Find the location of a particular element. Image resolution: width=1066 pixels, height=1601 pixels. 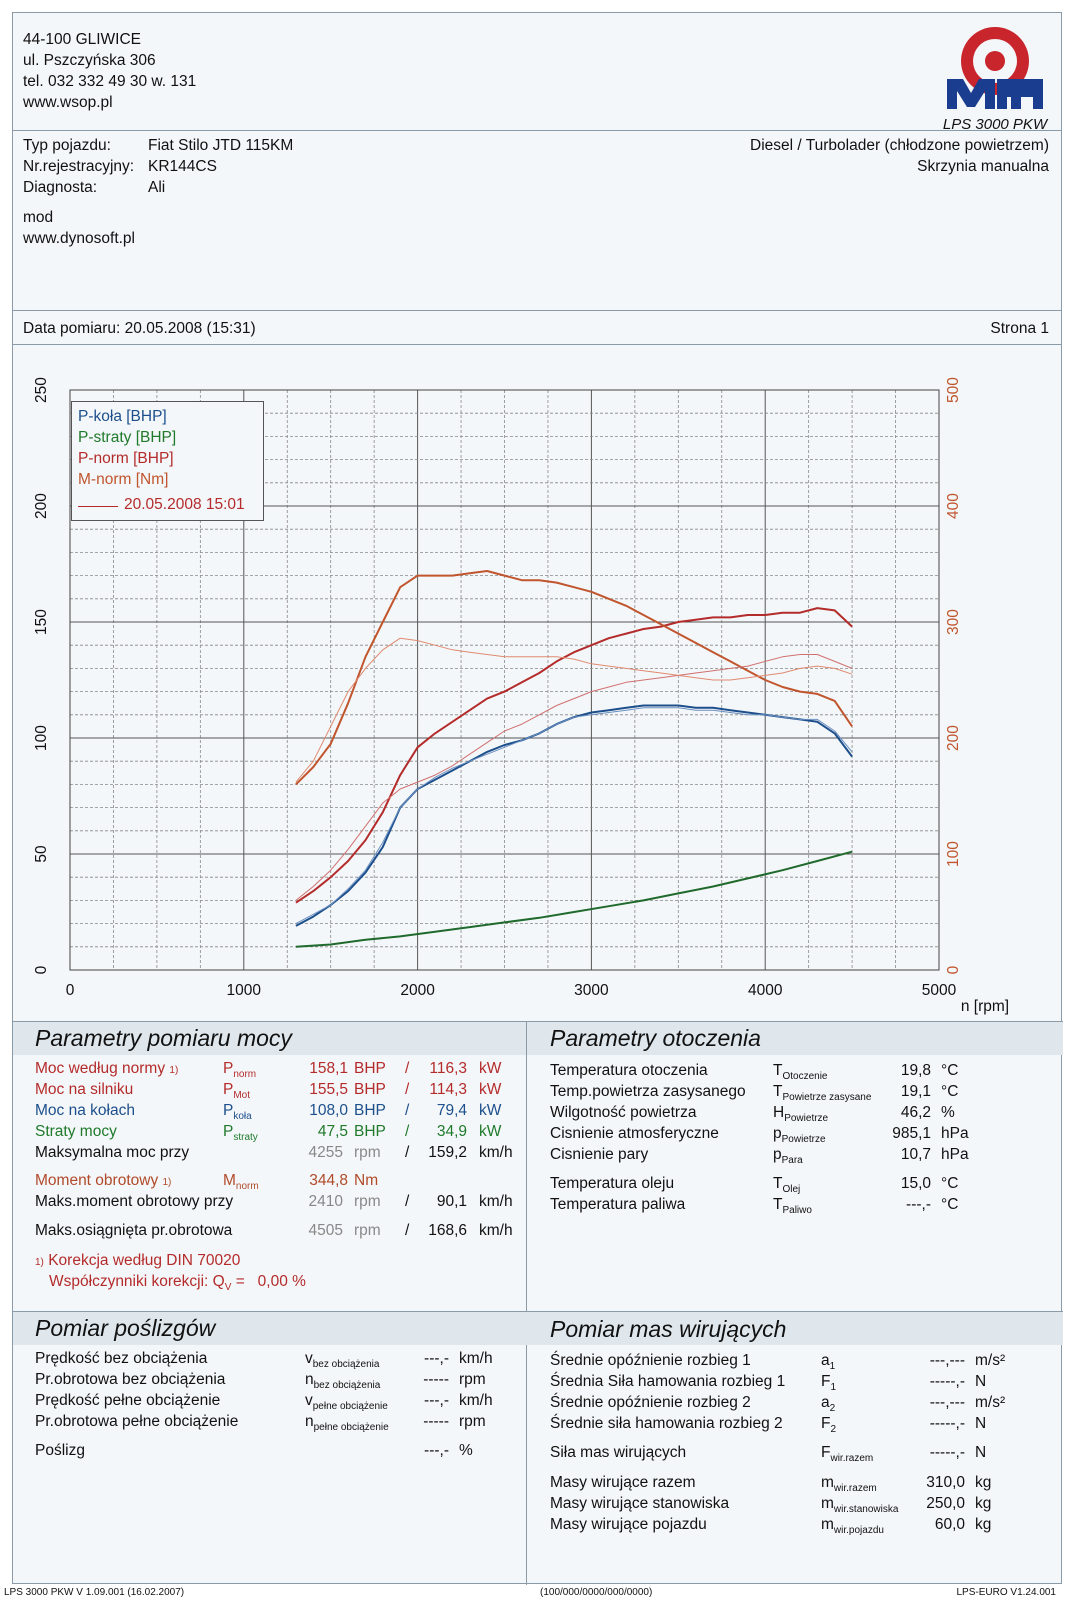

mass-row-label: Masy wirujące razem is located at coordinates (623, 1482).